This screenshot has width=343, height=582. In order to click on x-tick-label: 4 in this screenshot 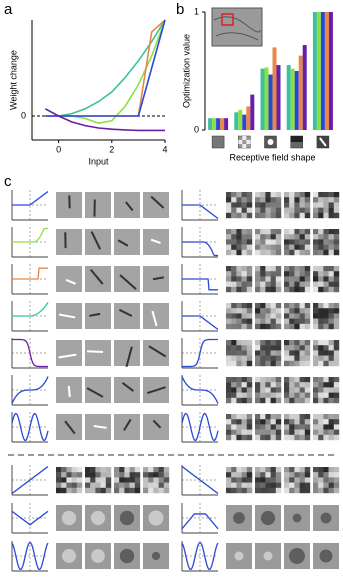, I will do `click(164, 149)`.